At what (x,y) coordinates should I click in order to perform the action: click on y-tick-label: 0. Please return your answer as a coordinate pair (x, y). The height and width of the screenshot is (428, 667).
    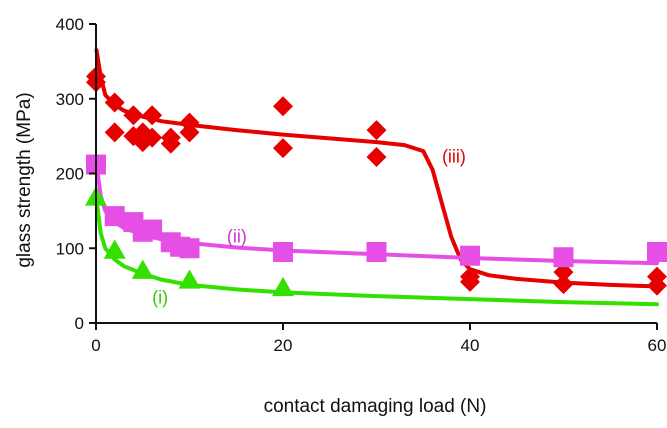
    Looking at the image, I should click on (79, 323).